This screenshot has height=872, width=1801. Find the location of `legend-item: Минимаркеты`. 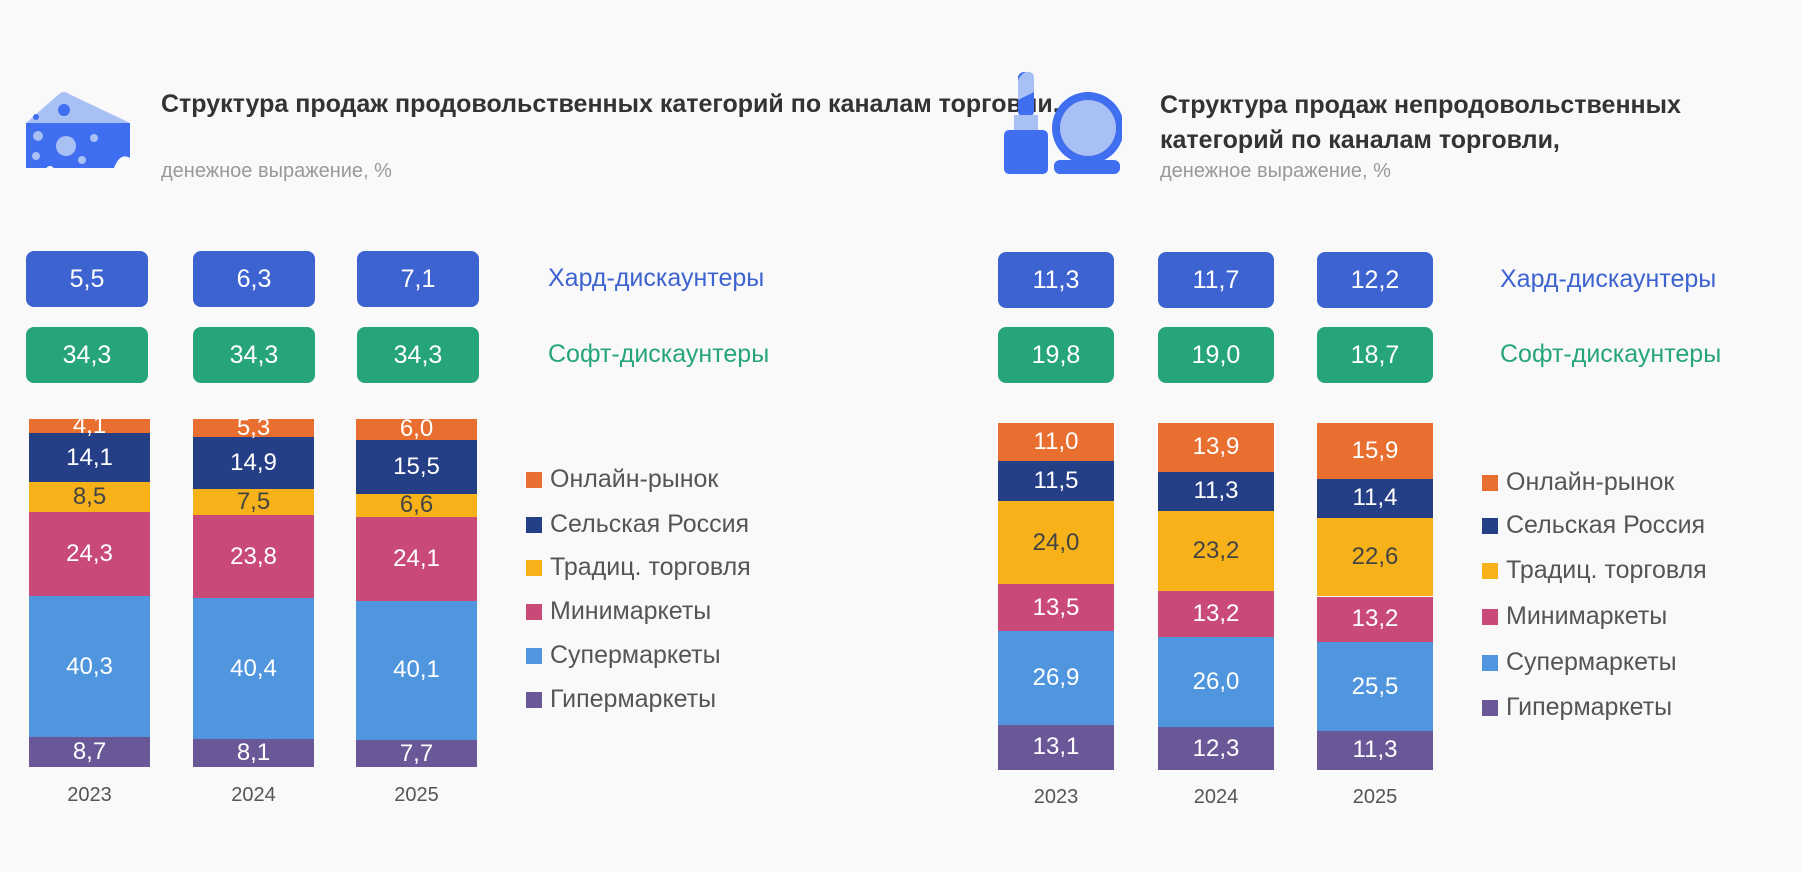

legend-item: Минимаркеты is located at coordinates (1574, 616).